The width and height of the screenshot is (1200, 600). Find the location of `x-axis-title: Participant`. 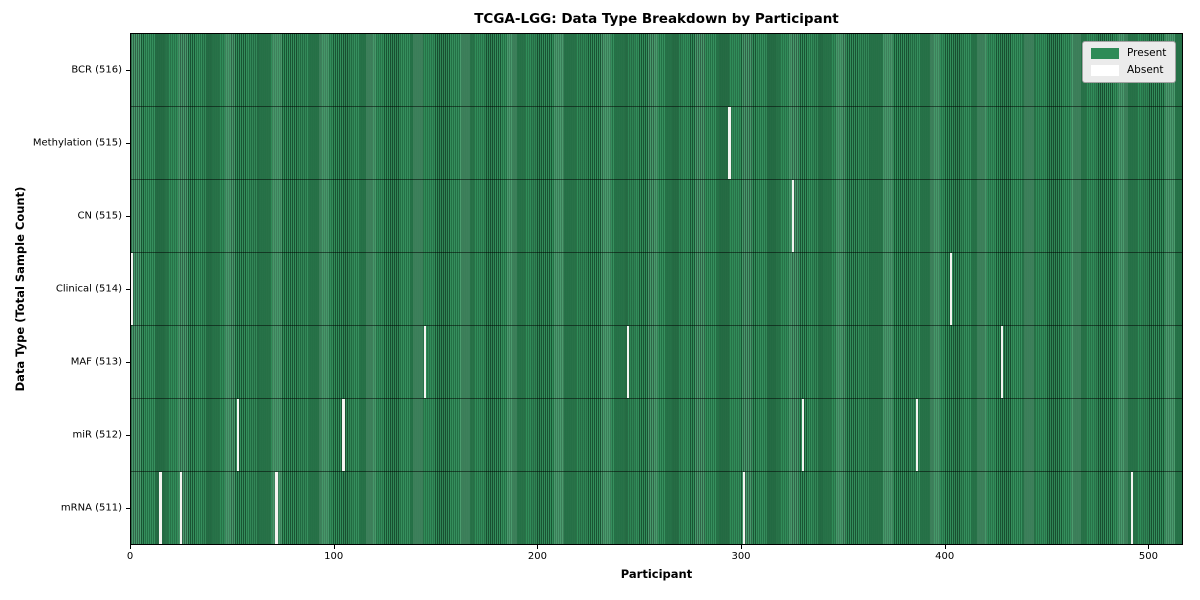

x-axis-title: Participant is located at coordinates (656, 574).